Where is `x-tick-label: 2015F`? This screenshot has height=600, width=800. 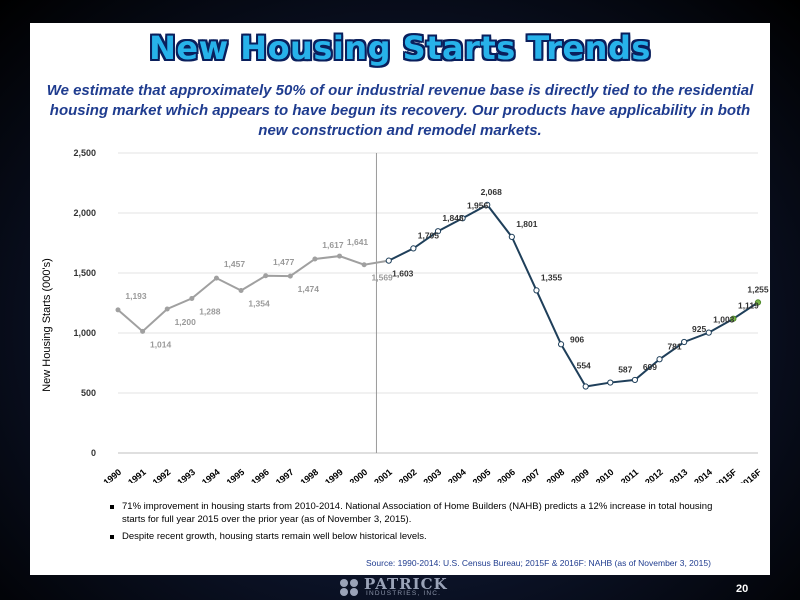 x-tick-label: 2015F is located at coordinates (726, 475).